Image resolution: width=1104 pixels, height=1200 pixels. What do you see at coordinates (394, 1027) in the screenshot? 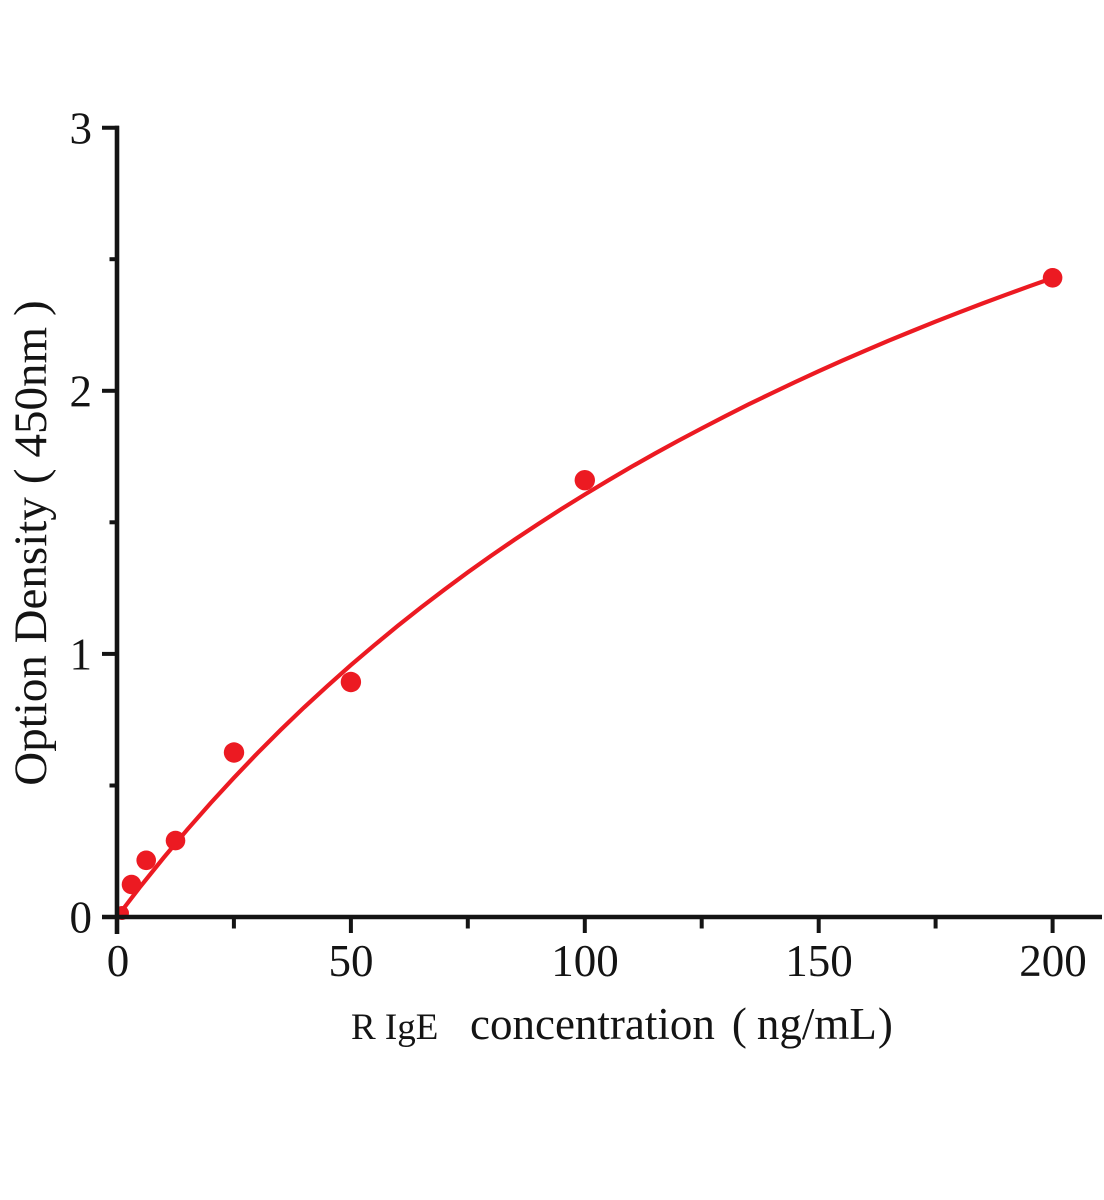
I see `svg-text: R IgE` at bounding box center [394, 1027].